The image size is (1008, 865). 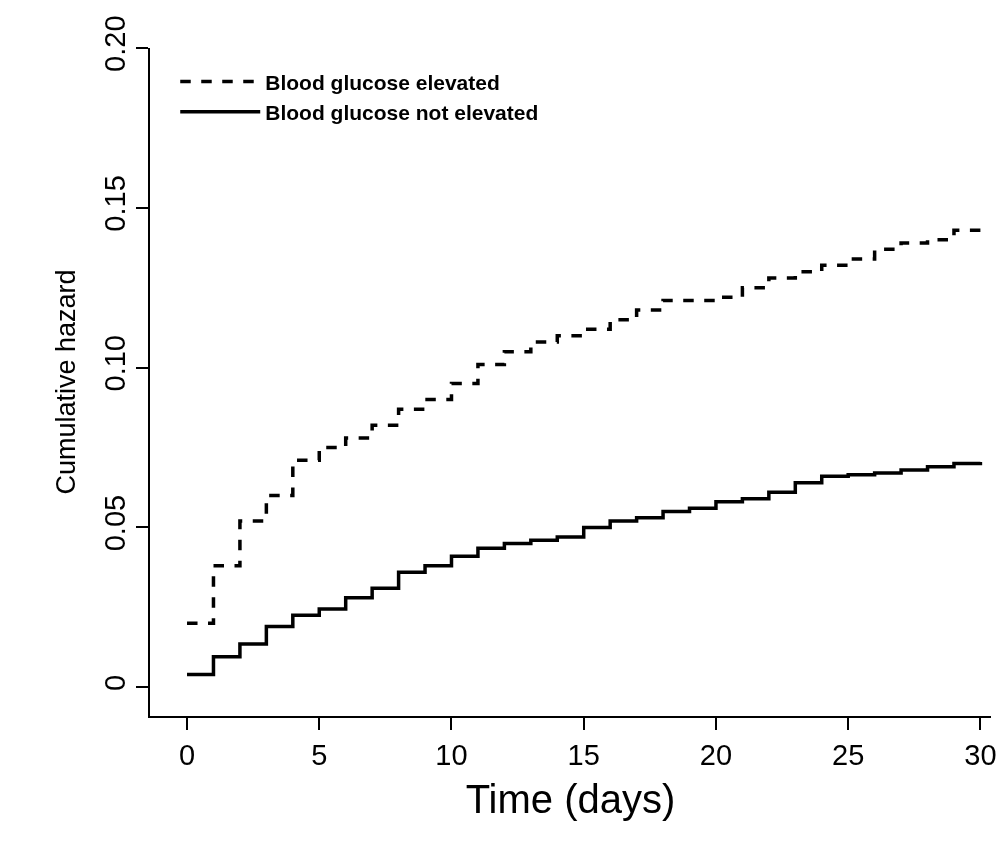 What do you see at coordinates (583, 754) in the screenshot?
I see `x-tick-label: 15` at bounding box center [583, 754].